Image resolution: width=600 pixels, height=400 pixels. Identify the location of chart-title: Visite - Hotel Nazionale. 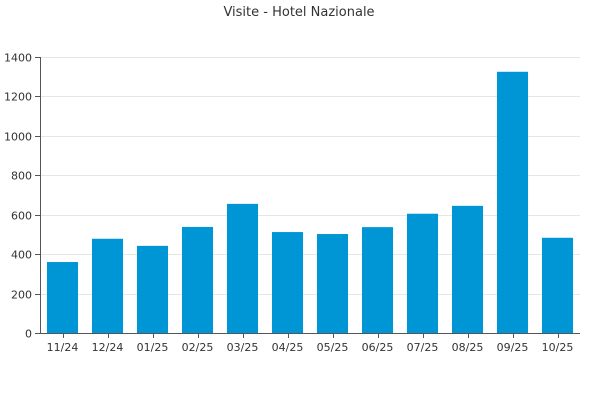
(298, 12).